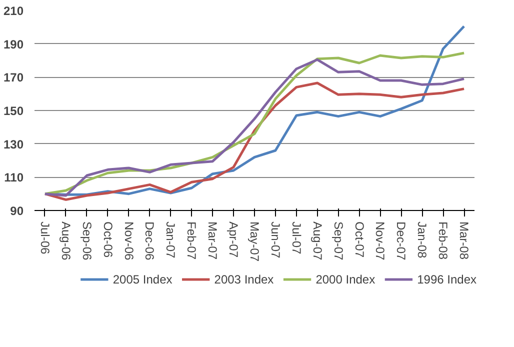  I want to click on legend-label: 2003 Index, so click(244, 279).